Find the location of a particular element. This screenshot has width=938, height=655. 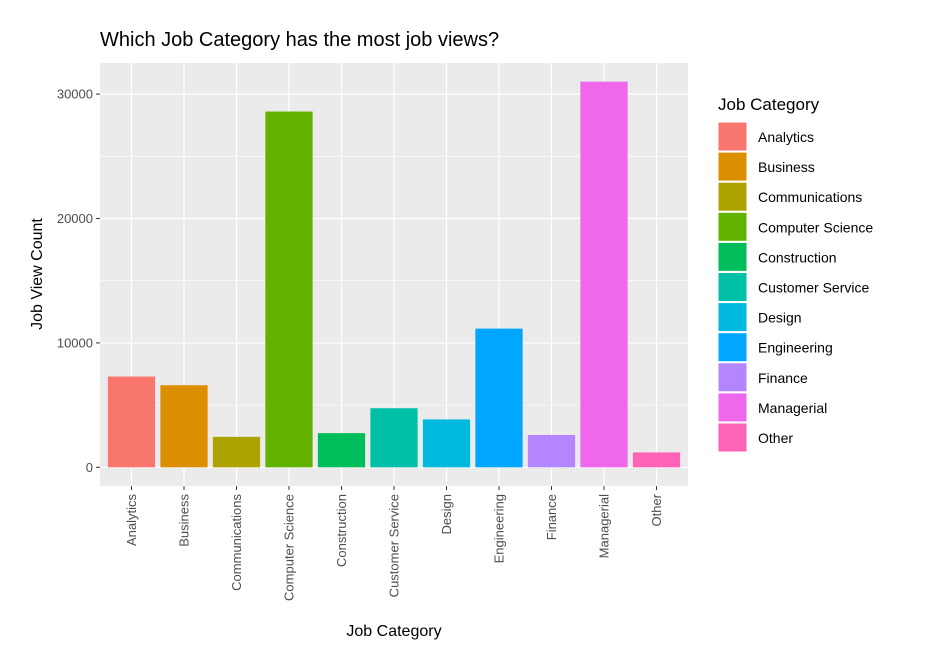

x-tick-label: Managerial is located at coordinates (604, 526).